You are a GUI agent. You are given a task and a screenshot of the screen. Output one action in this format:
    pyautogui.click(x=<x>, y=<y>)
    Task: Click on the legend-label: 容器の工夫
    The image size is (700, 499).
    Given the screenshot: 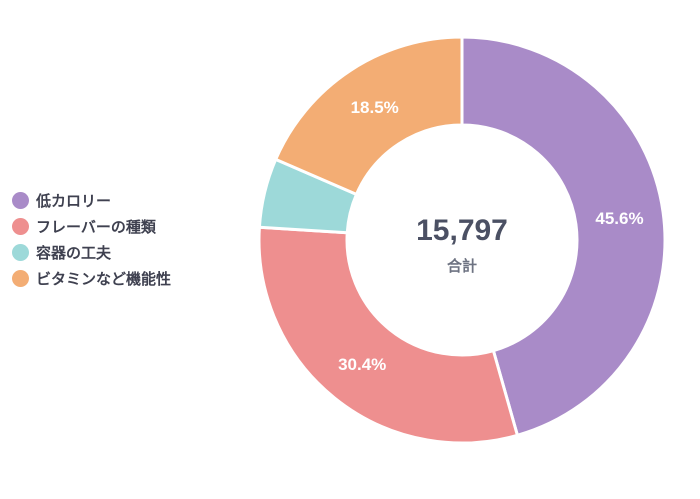 What is the action you would take?
    pyautogui.click(x=74, y=252)
    